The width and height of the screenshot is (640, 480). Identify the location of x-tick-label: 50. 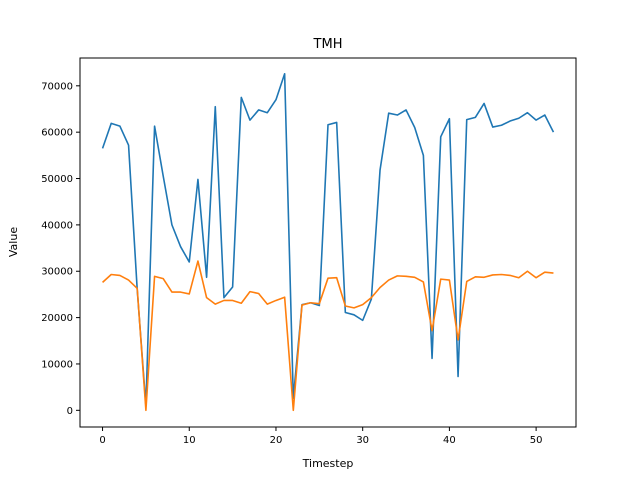
(536, 440).